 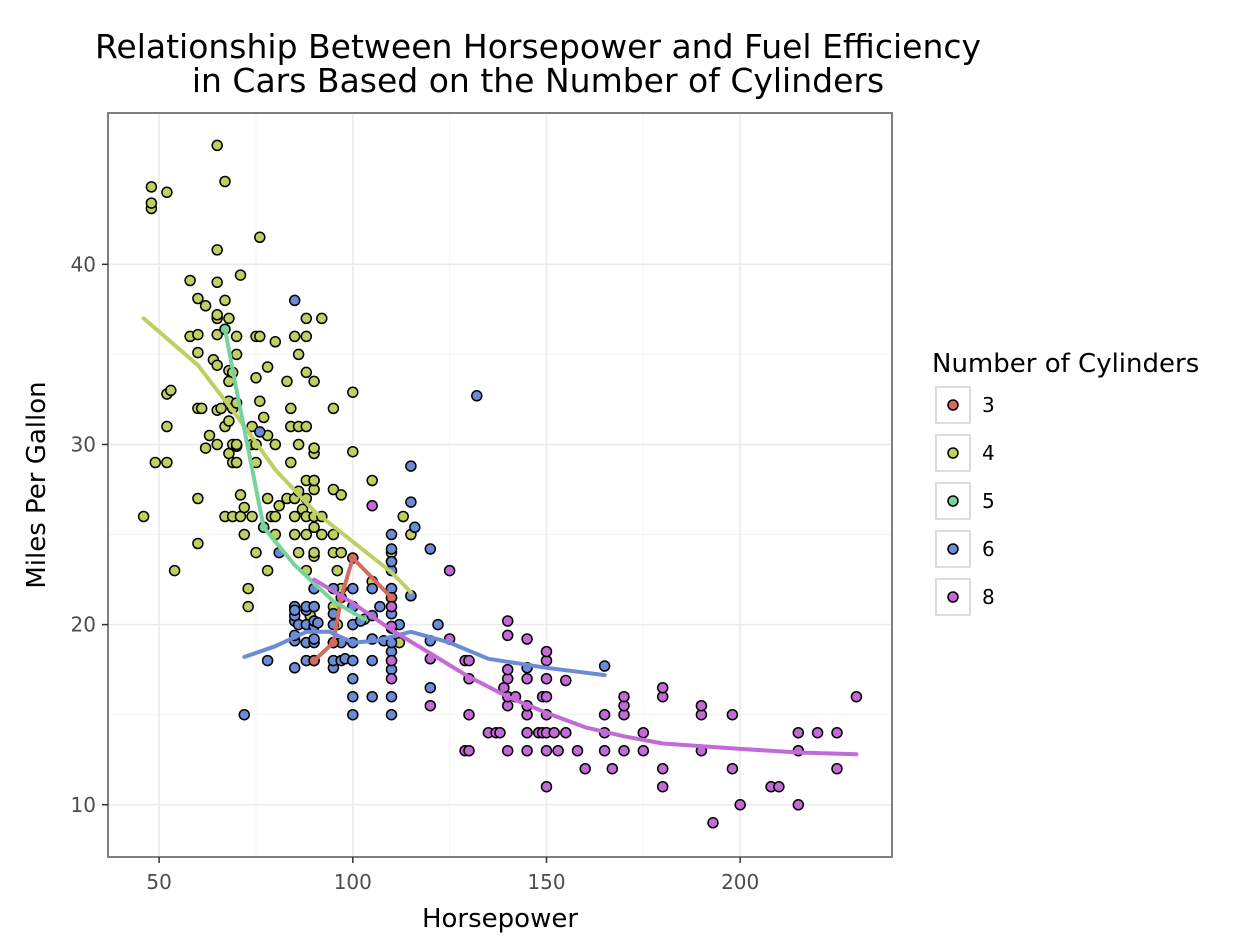 What do you see at coordinates (965, 501) in the screenshot?
I see `legend-items: 3 4 5 6 8` at bounding box center [965, 501].